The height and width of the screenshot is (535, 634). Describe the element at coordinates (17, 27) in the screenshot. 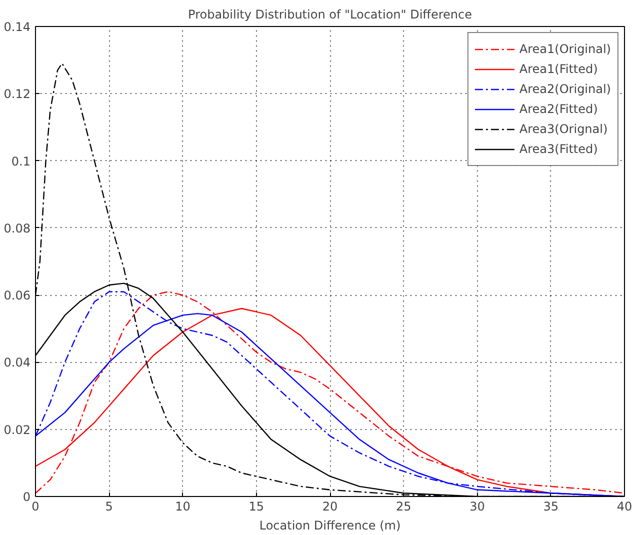

I see `y-tick-label: 0.14` at that location.